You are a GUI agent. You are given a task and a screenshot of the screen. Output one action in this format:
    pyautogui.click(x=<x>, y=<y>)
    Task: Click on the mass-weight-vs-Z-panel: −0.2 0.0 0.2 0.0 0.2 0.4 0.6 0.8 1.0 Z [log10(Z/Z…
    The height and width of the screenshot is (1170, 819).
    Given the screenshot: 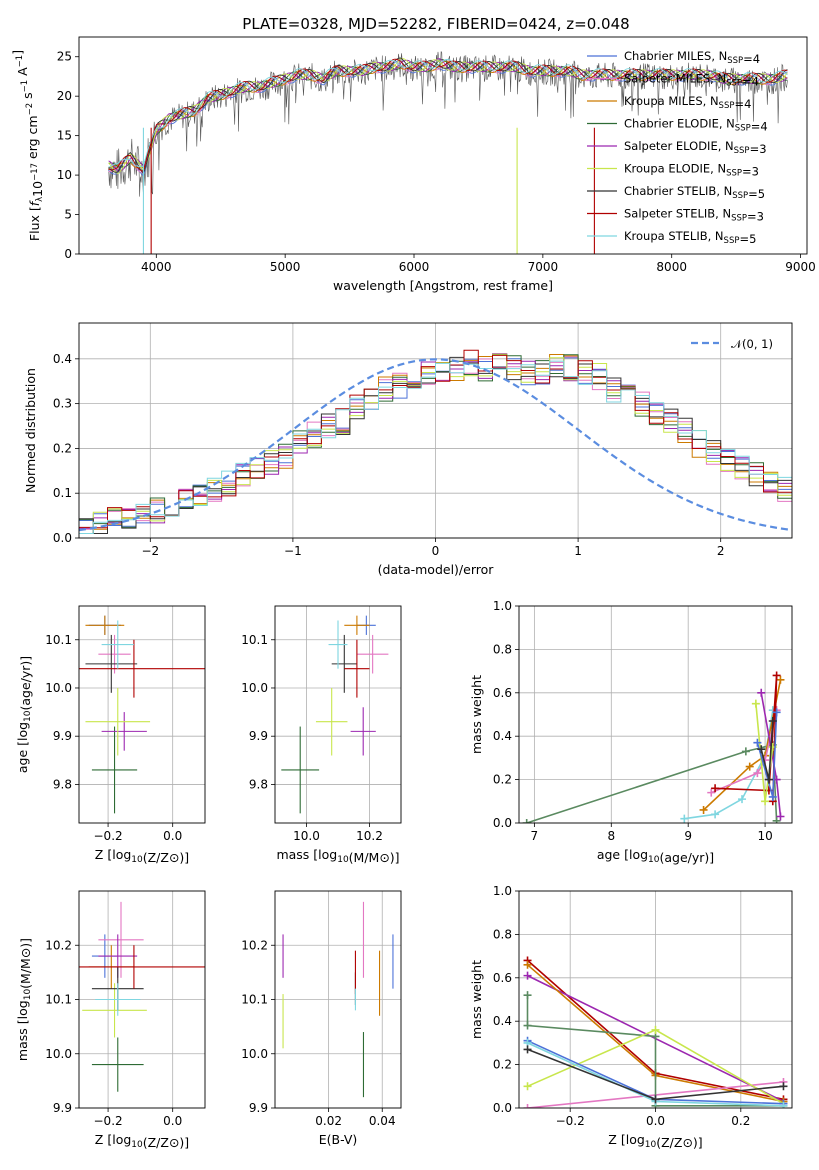 What is the action you would take?
    pyautogui.click(x=631, y=1017)
    